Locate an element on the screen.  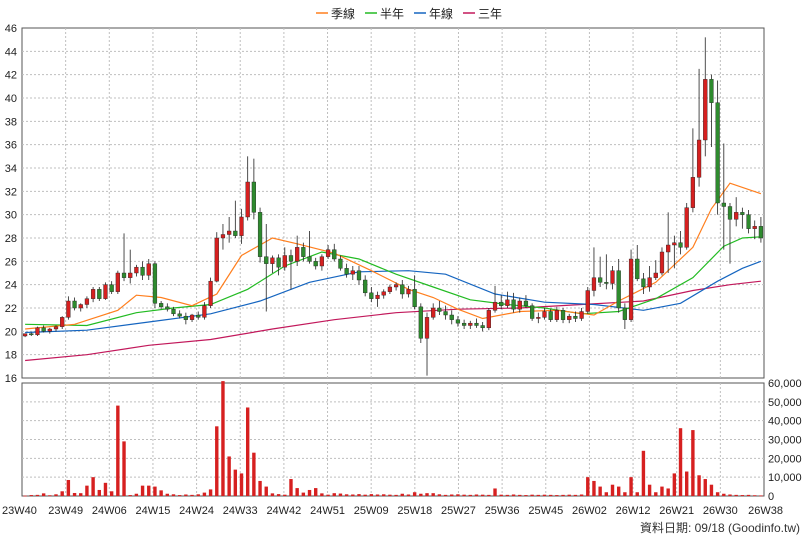
x-tick-label: 25W36 is located at coordinates (502, 511).